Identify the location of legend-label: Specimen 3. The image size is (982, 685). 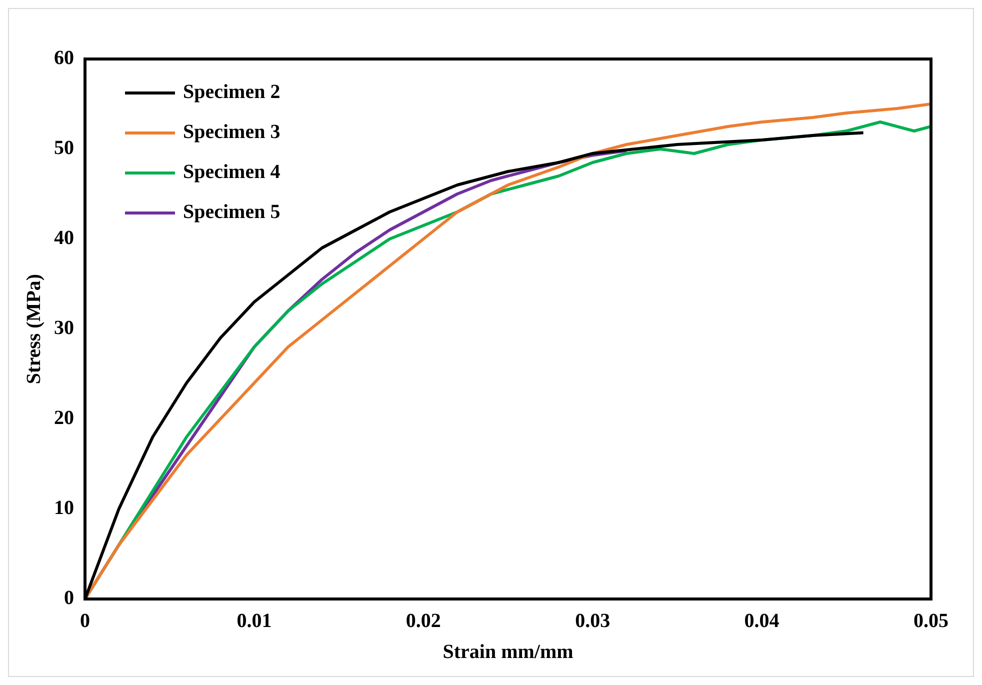
(231, 132).